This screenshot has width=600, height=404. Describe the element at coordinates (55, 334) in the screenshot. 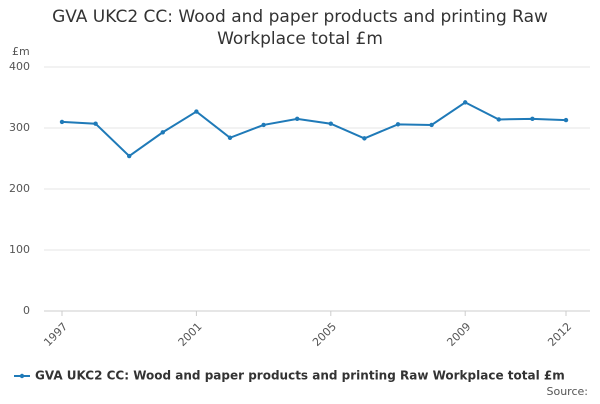

I see `x-tick-label: 1997` at that location.